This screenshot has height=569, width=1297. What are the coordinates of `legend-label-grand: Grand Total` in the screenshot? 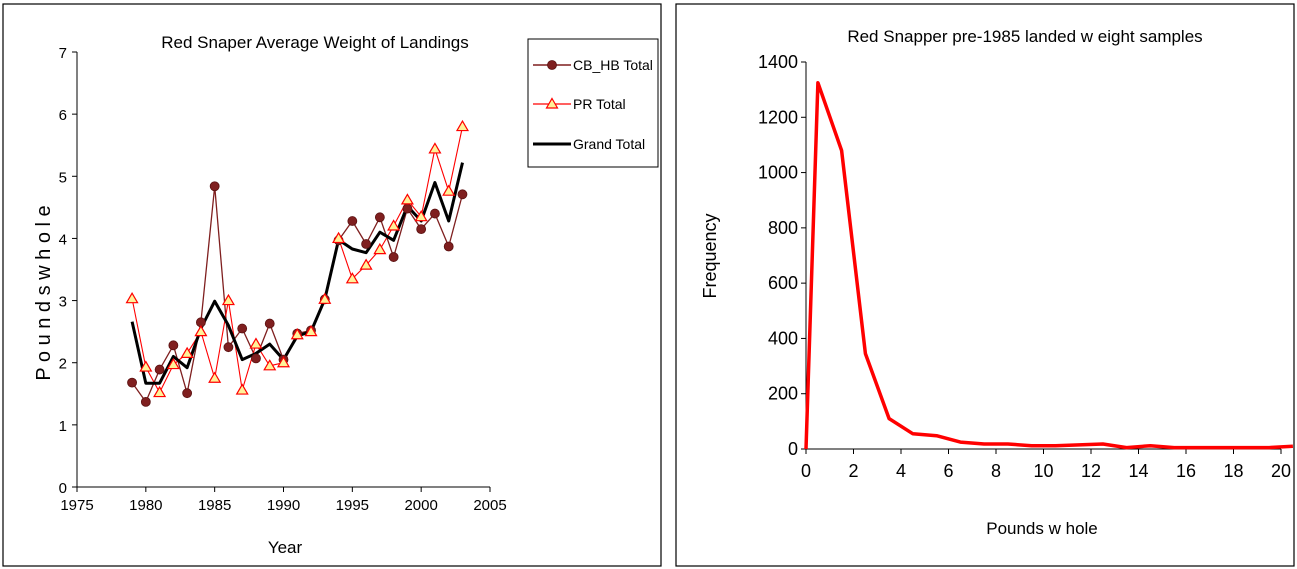 It's located at (609, 144).